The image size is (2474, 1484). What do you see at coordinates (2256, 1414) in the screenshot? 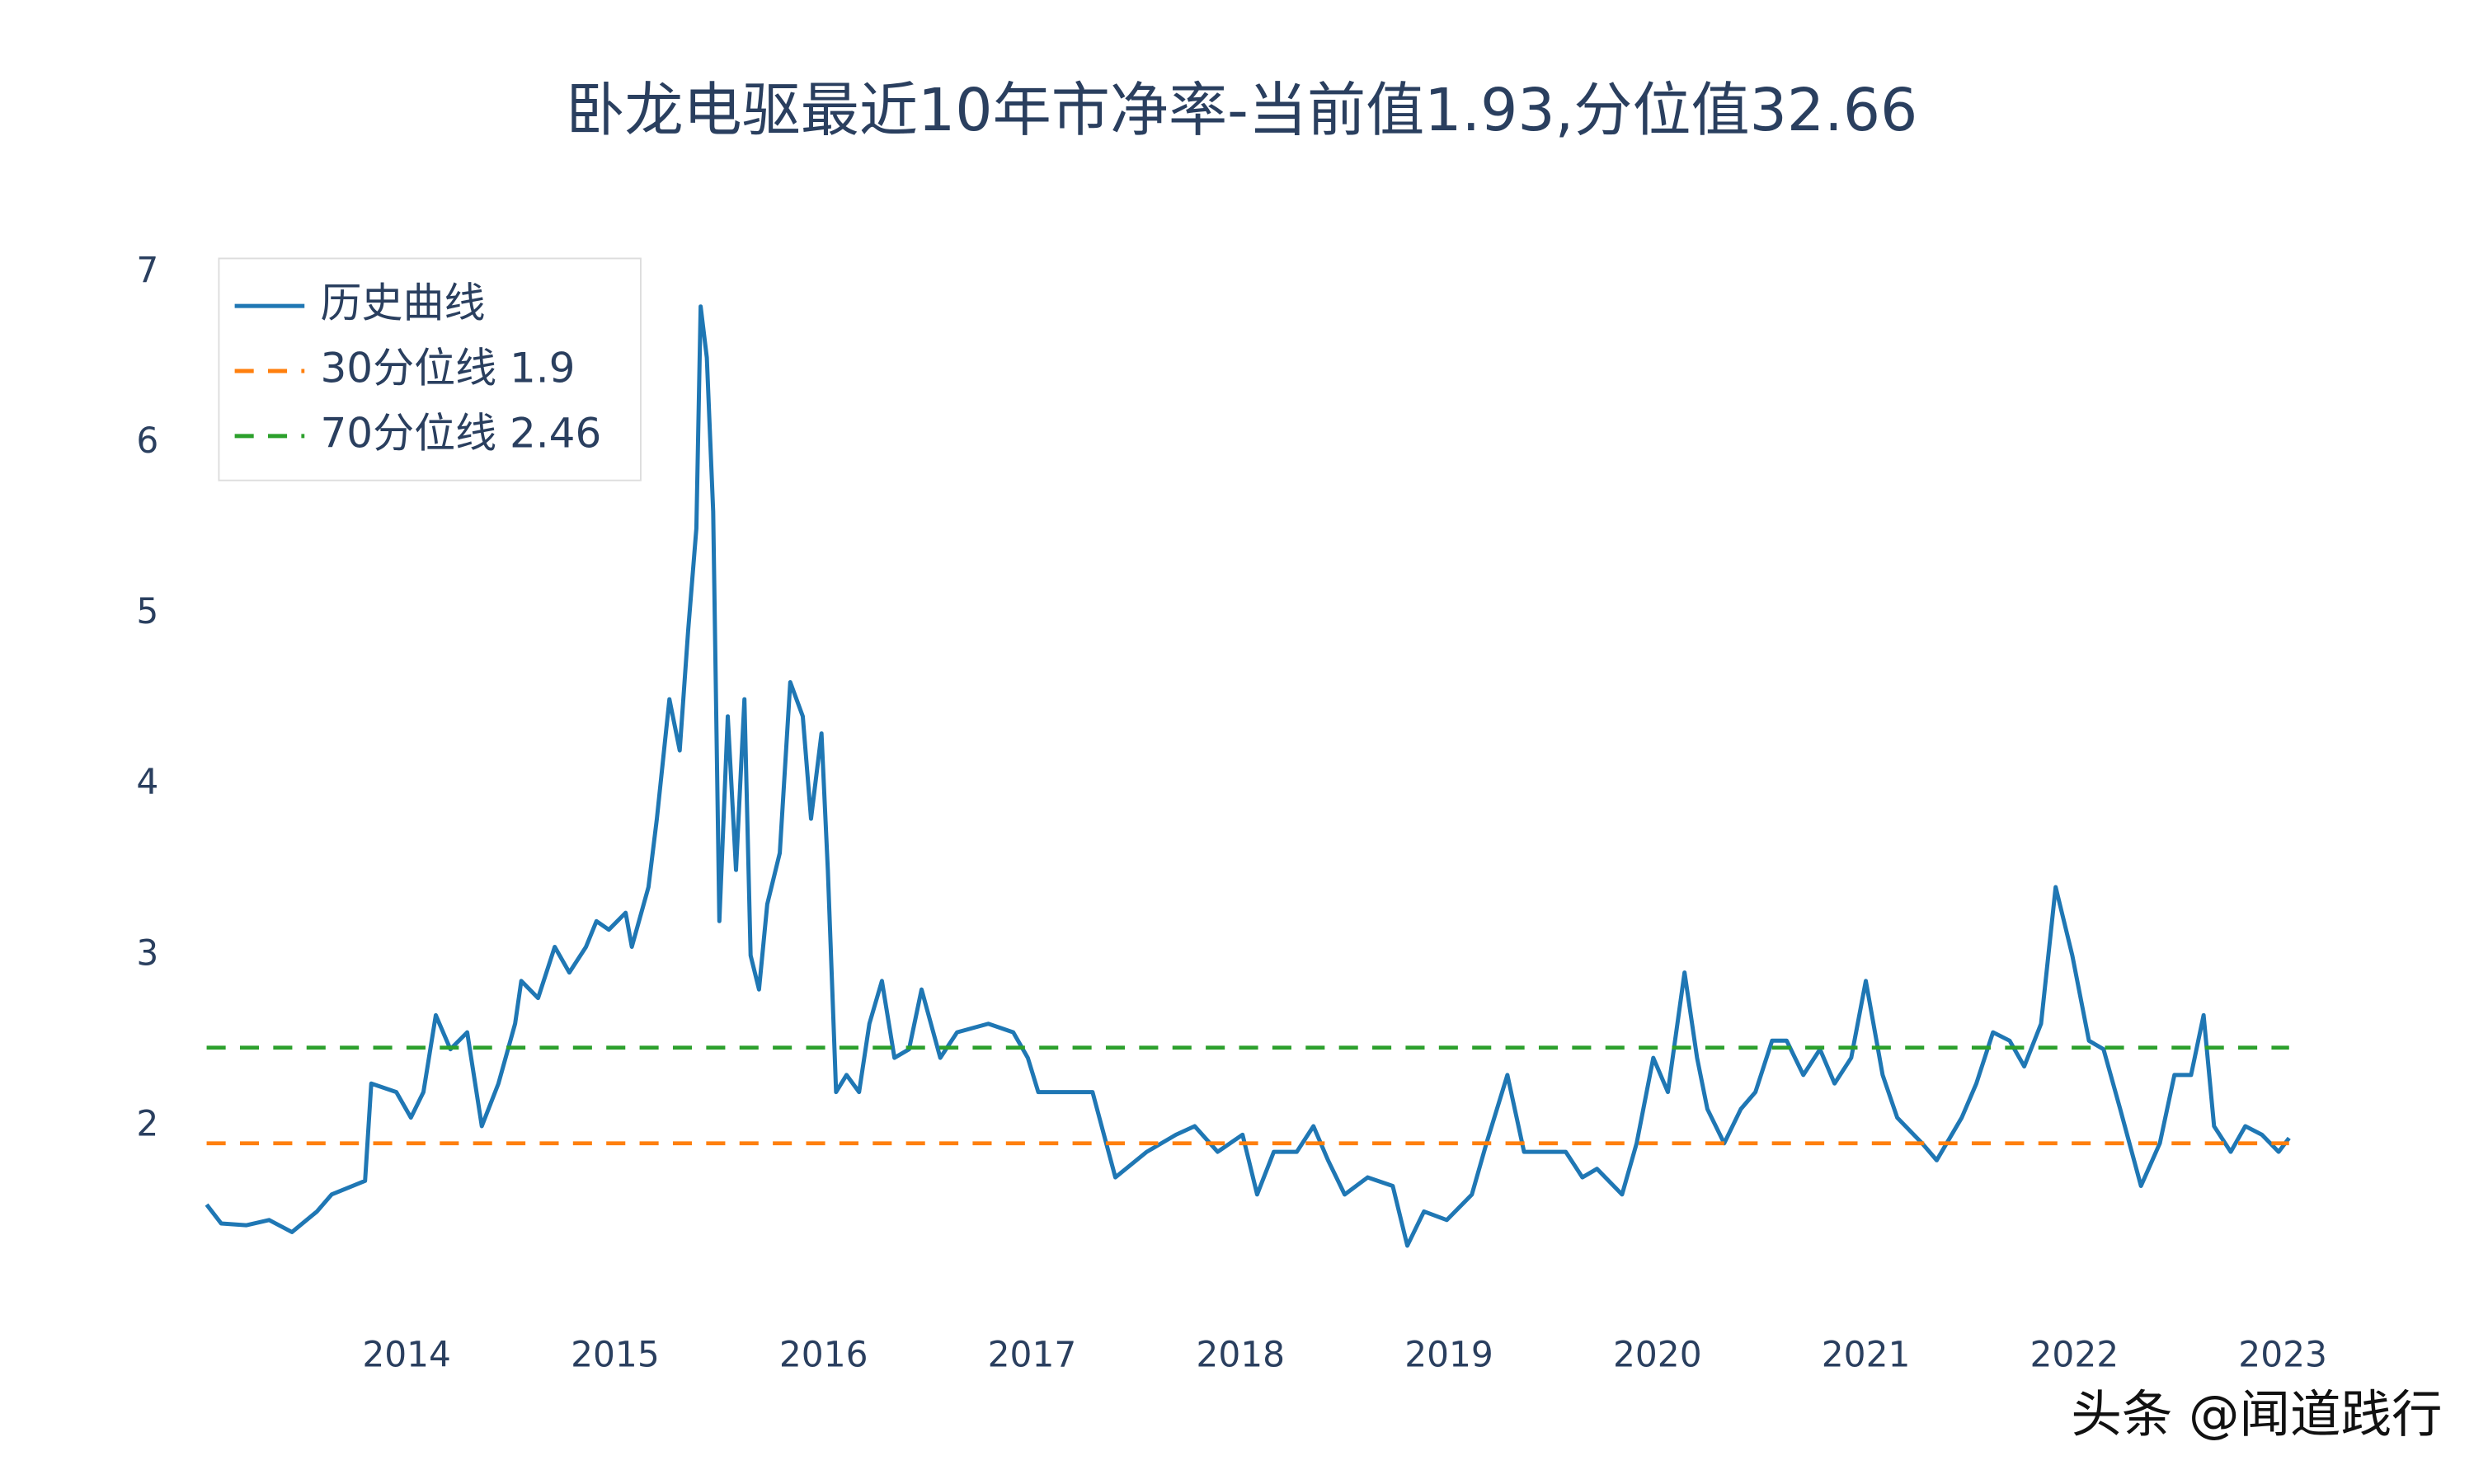
I see `watermark: 头条 @闻道践行` at bounding box center [2256, 1414].